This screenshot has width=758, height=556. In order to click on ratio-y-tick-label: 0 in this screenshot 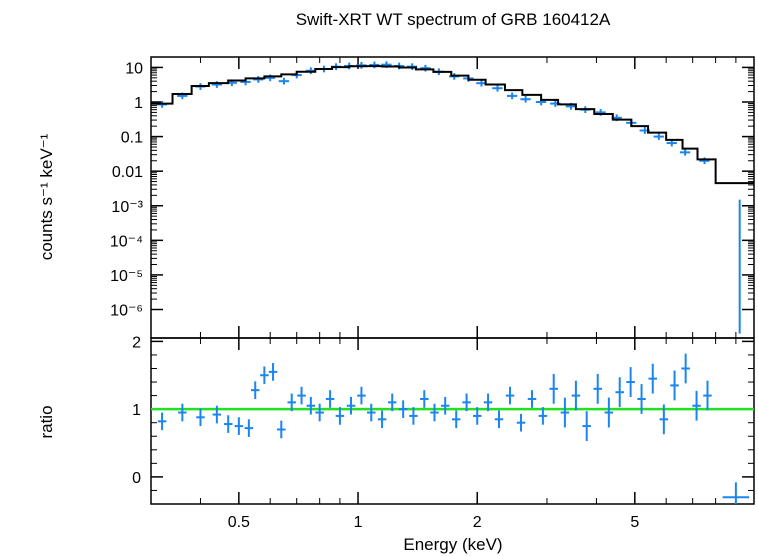, I will do `click(136, 478)`.